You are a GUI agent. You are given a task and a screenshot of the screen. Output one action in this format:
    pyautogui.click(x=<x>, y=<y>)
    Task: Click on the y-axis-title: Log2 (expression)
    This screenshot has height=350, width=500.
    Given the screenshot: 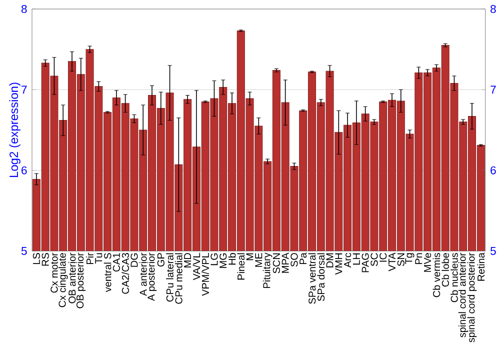 What is the action you would take?
    pyautogui.click(x=14, y=130)
    